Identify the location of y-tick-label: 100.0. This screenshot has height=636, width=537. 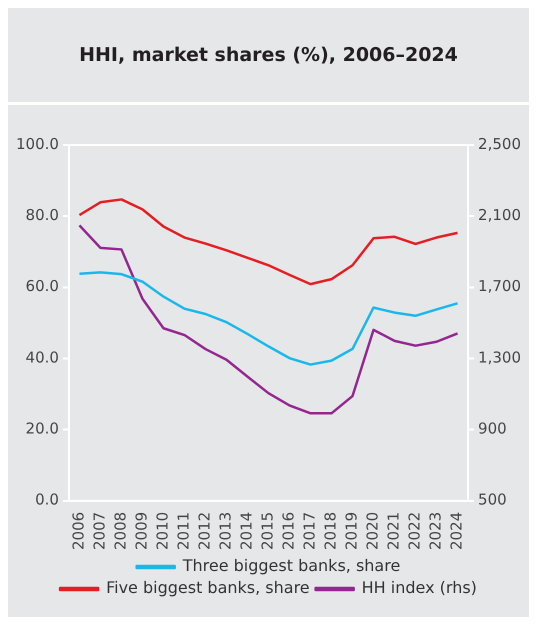
(37, 143).